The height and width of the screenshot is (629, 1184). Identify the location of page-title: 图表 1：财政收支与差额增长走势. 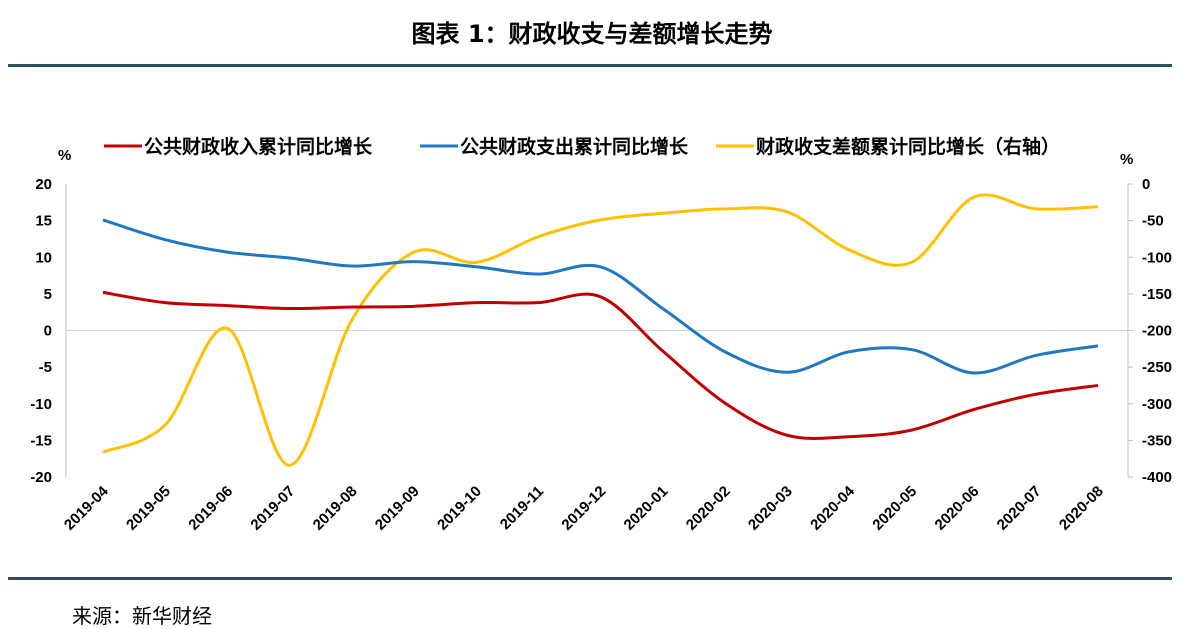
(592, 34).